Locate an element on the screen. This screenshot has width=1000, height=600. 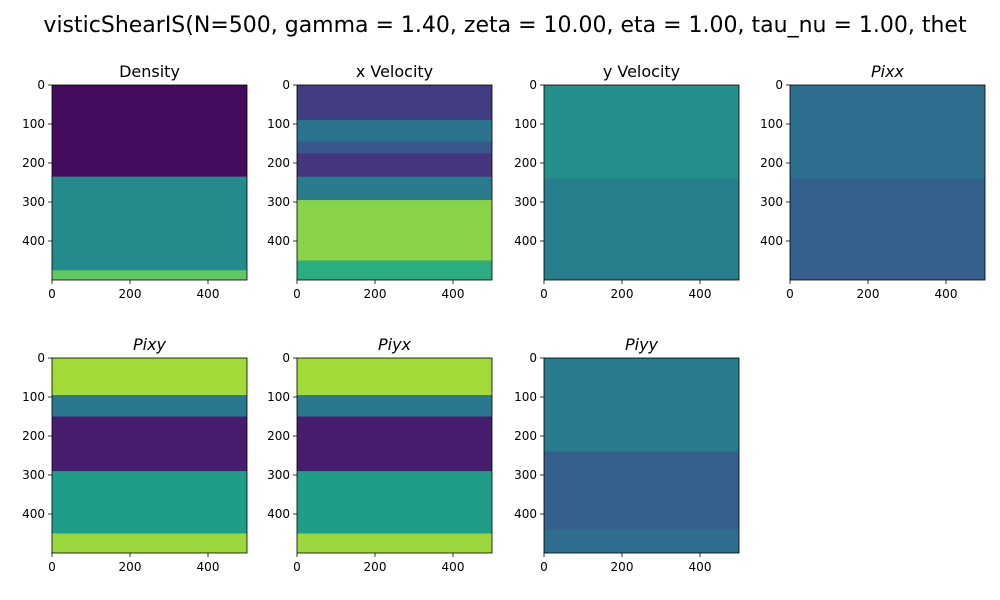
subplot: Piyy 0 200 400 0 100 200 300 400 is located at coordinates (627, 454).